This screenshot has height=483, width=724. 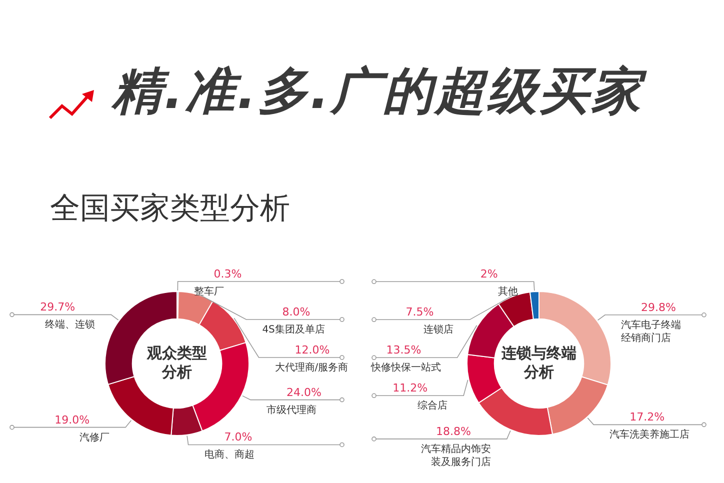 I want to click on slice-label: 综合店, so click(x=433, y=406).